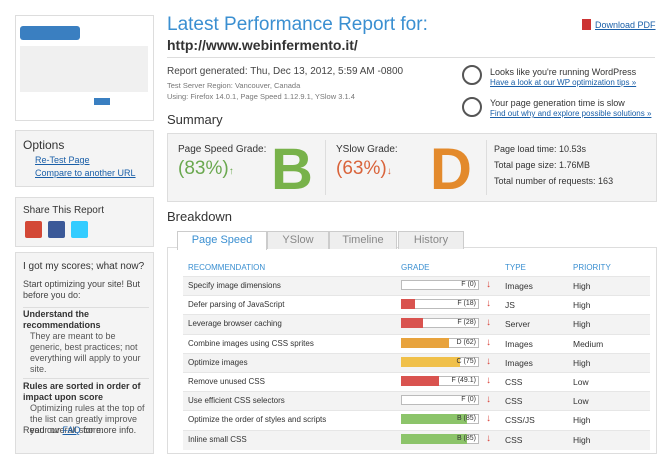 This screenshot has width=665, height=454. I want to click on tab: YSlow, so click(298, 240).